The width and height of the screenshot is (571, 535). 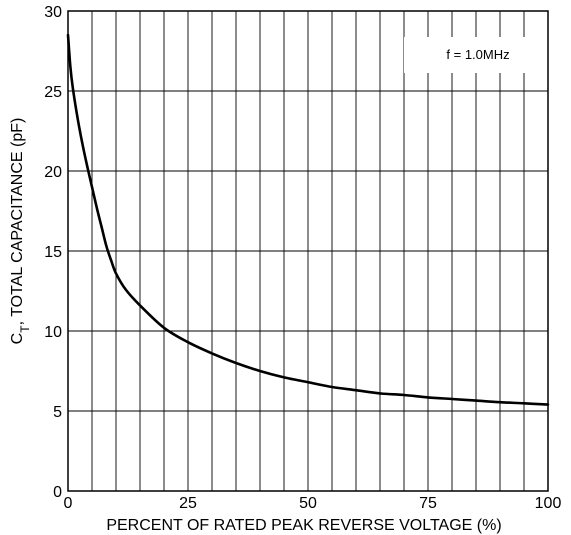 What do you see at coordinates (477, 54) in the screenshot?
I see `annotation-frequency: f = 1.0MHz` at bounding box center [477, 54].